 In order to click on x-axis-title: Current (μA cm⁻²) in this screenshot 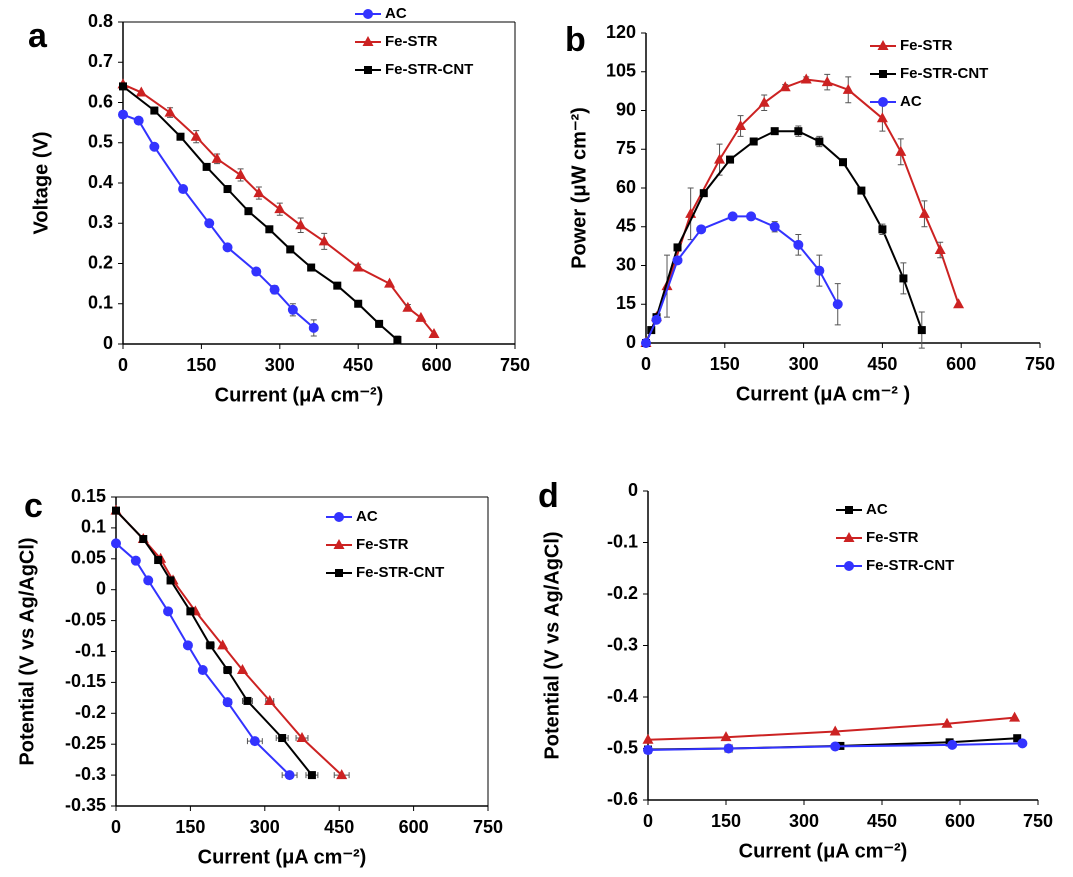, I will do `click(282, 857)`.